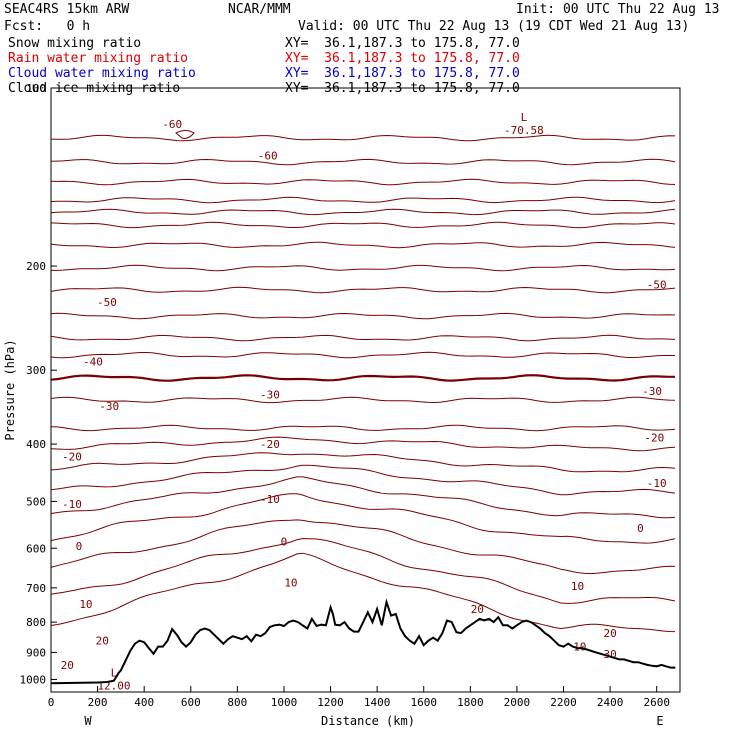  I want to click on isotherm-label: -40, so click(93, 361).